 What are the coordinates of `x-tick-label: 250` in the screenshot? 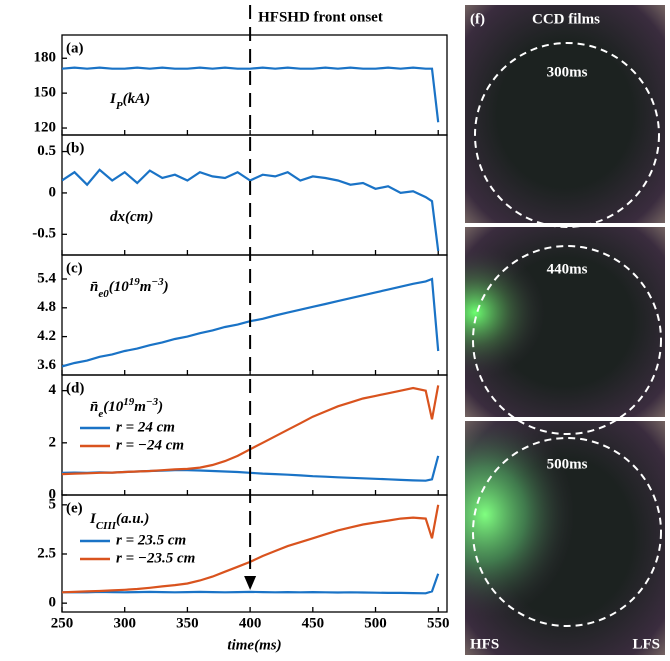 It's located at (62, 623).